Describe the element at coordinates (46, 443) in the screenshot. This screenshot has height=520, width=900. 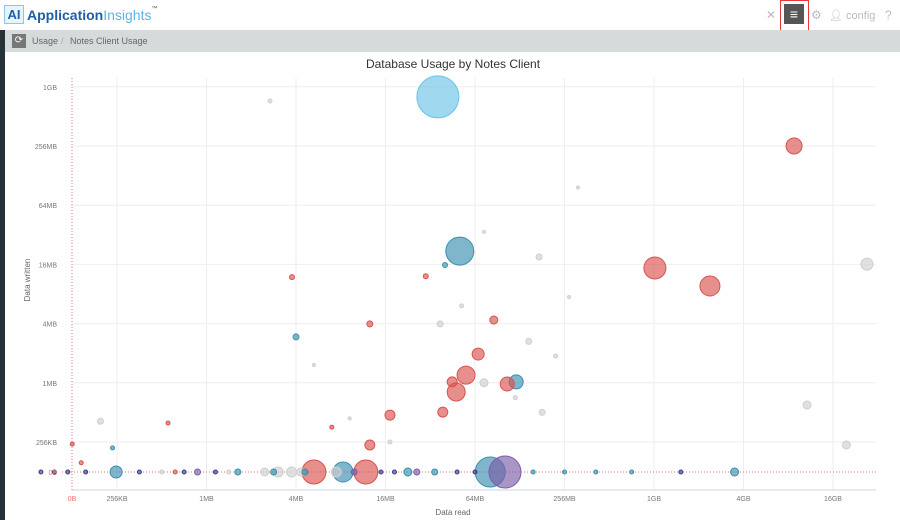
I see `y-tick-label: 256KB` at that location.